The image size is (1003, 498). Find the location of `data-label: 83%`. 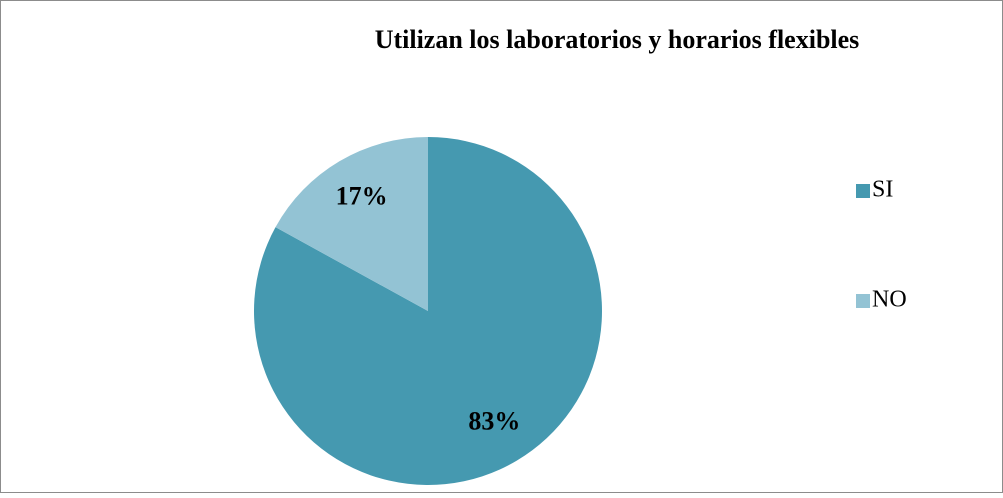

data-label: 83% is located at coordinates (494, 420).